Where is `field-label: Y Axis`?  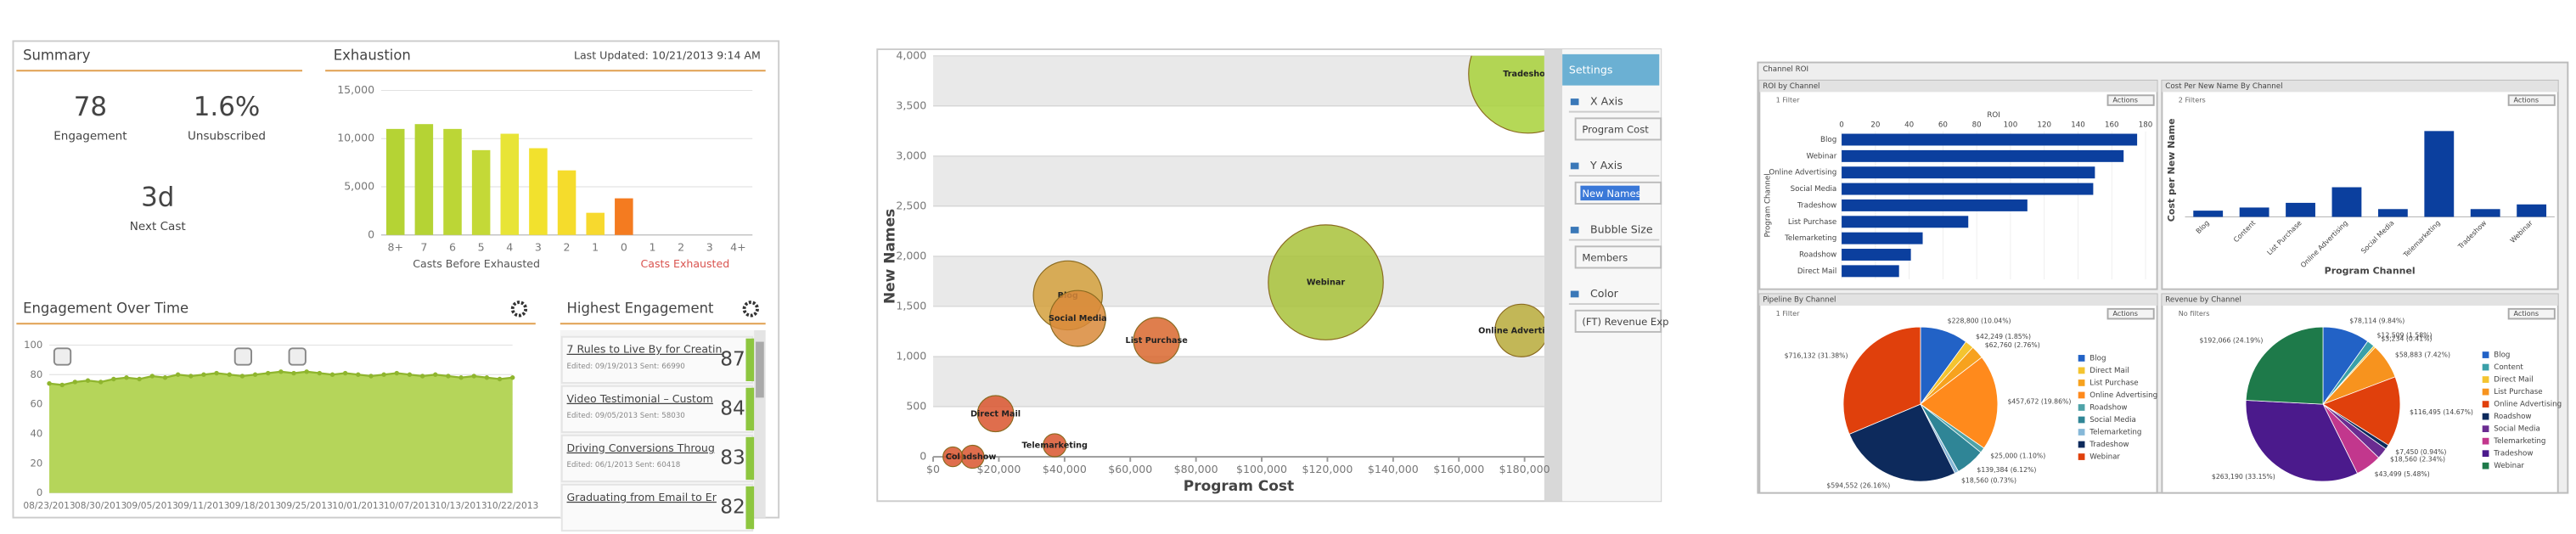 field-label: Y Axis is located at coordinates (1606, 165).